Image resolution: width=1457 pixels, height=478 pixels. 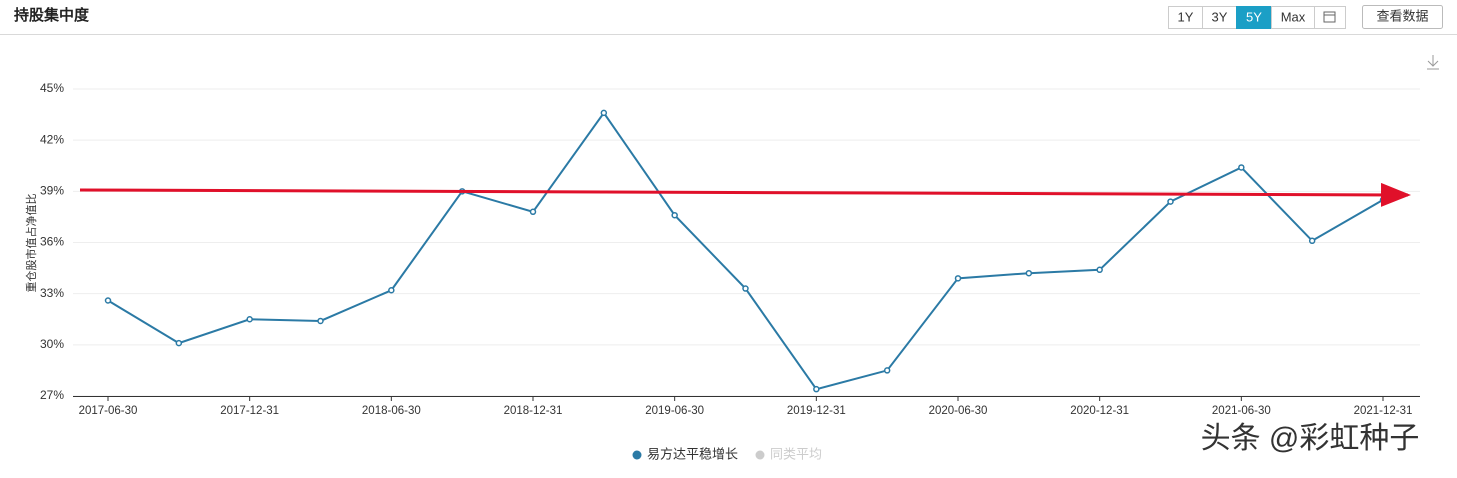 I want to click on y-tick-label: 39%, so click(x=52, y=191).